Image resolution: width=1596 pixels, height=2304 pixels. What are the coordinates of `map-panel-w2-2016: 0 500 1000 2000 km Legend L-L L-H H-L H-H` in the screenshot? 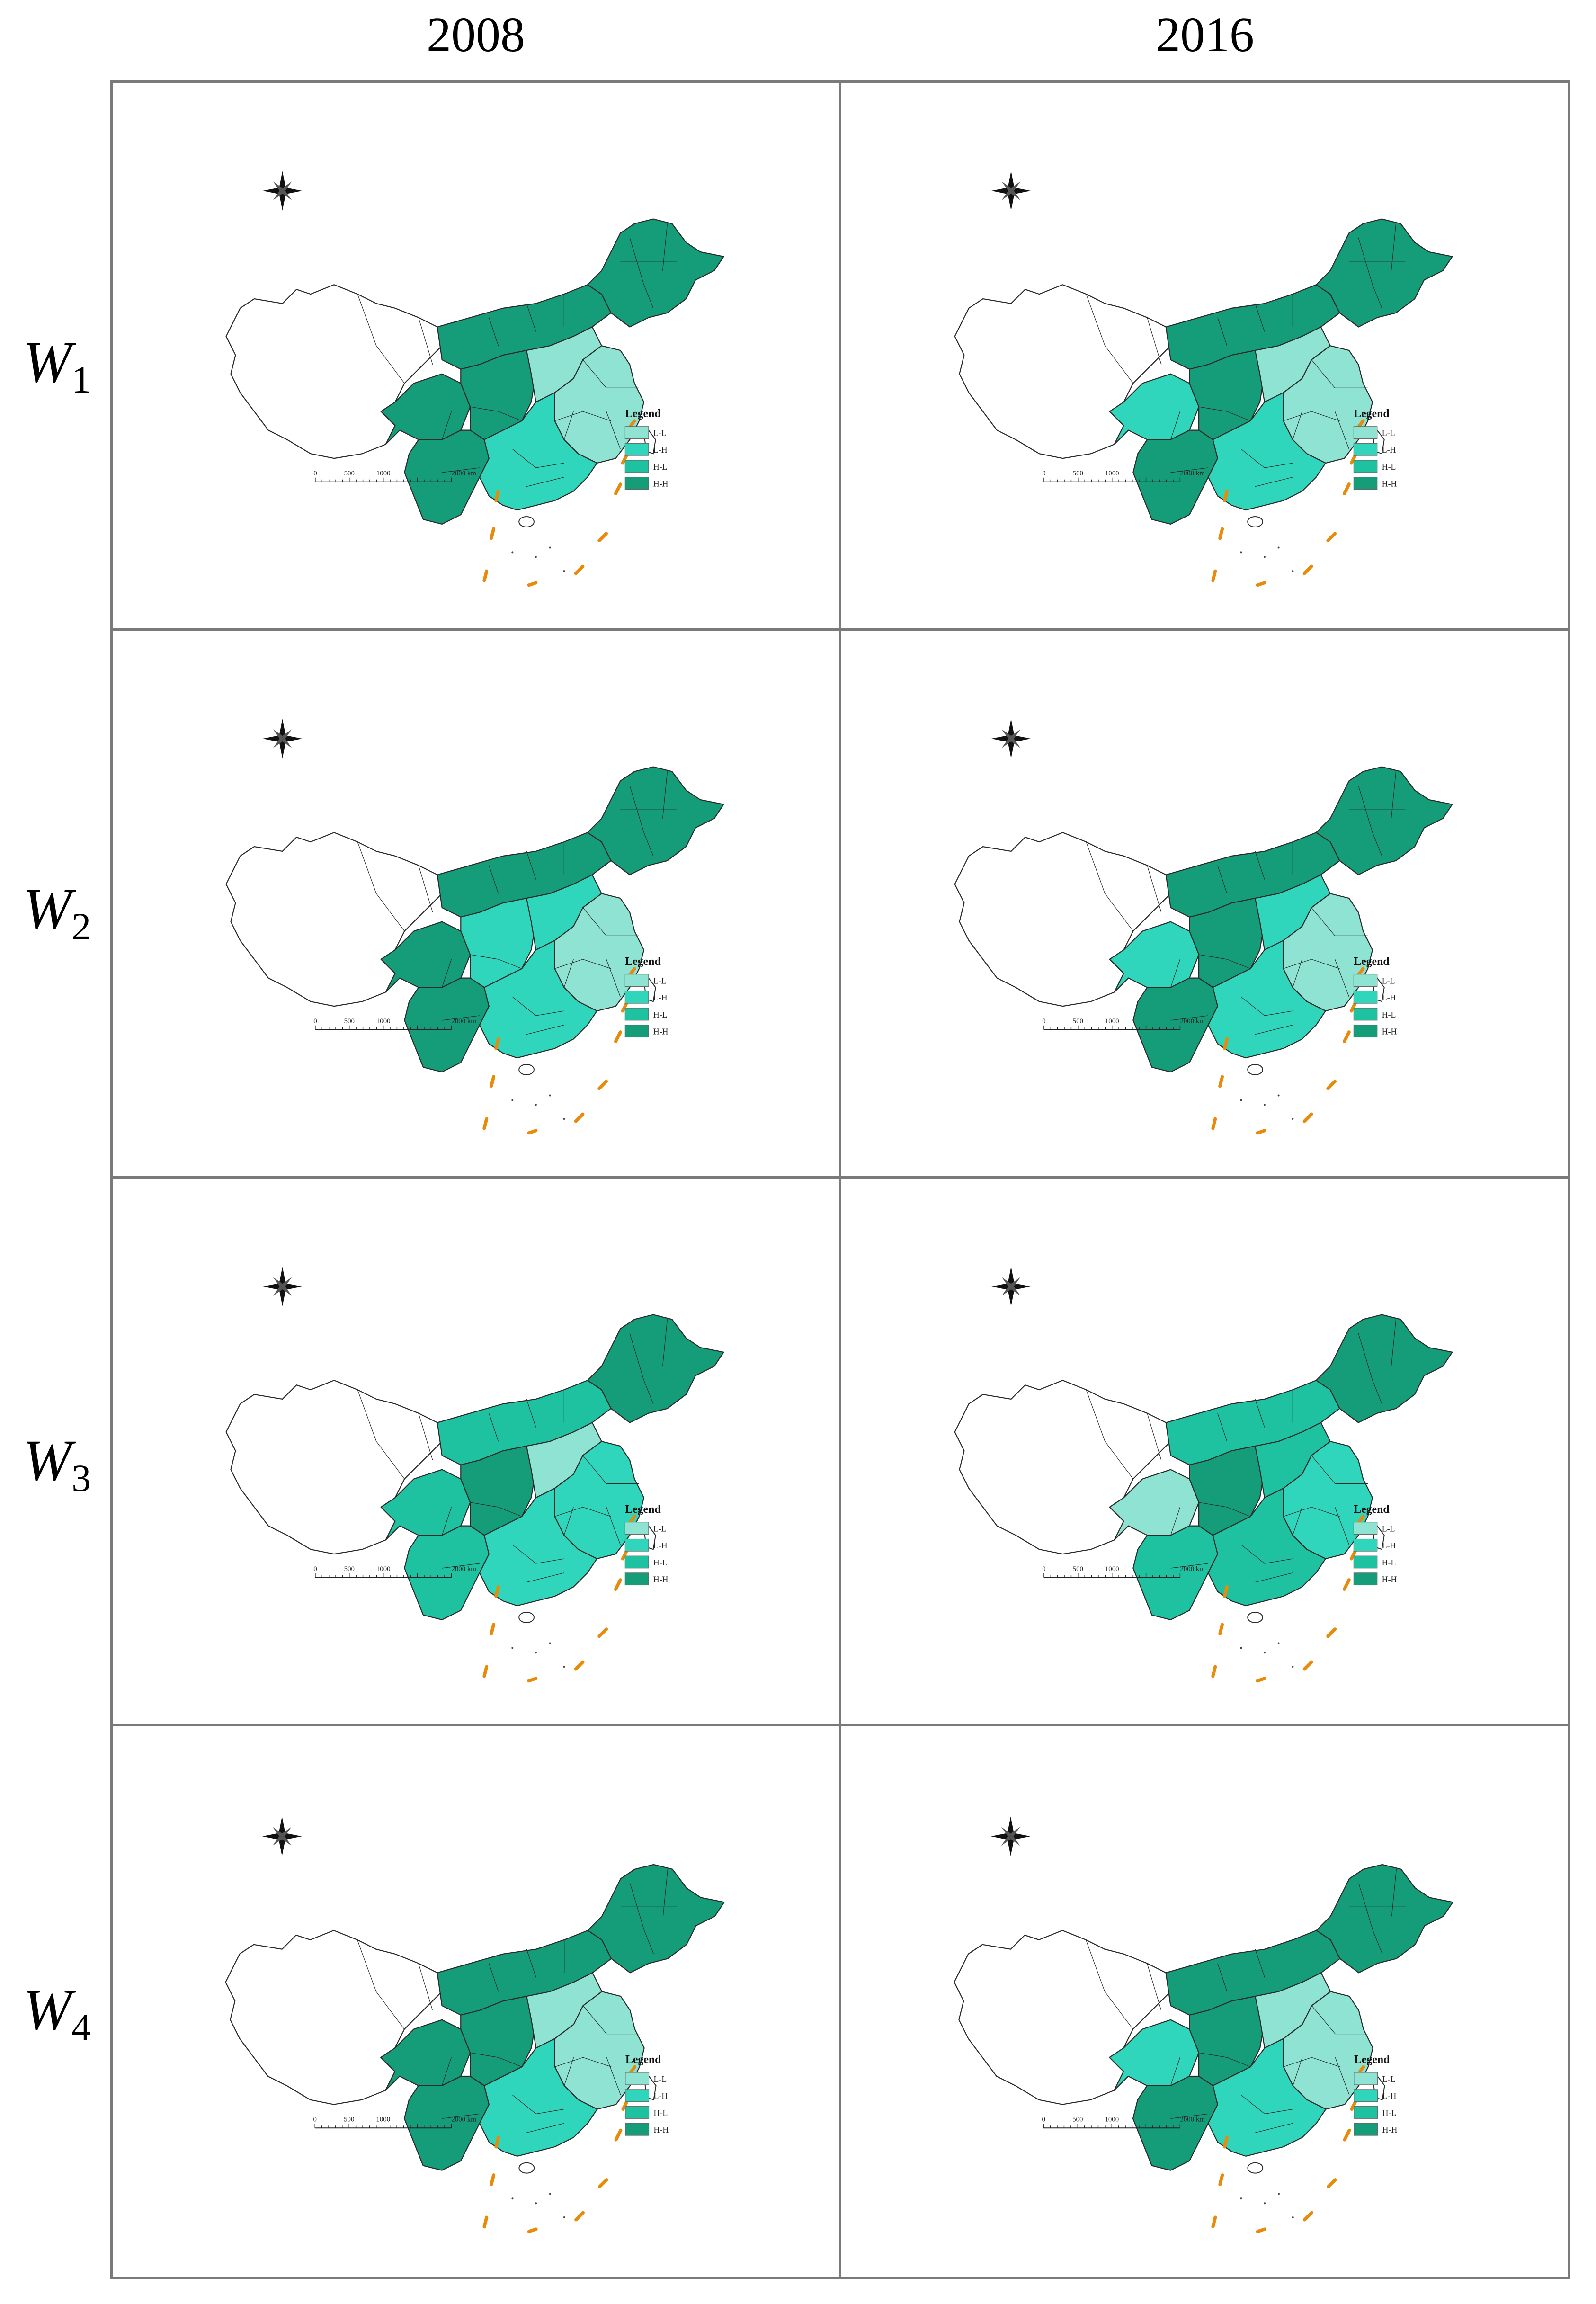 It's located at (1204, 903).